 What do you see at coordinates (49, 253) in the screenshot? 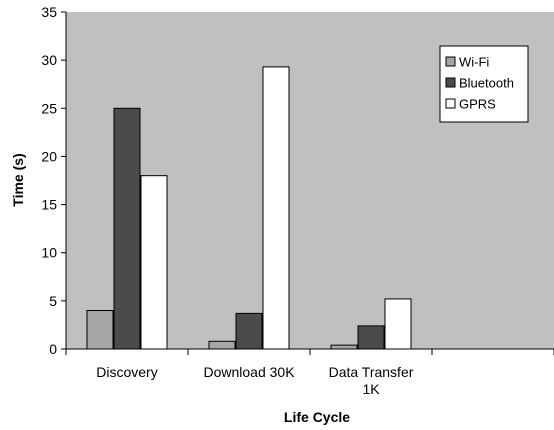
I see `y-tick-label: 10` at bounding box center [49, 253].